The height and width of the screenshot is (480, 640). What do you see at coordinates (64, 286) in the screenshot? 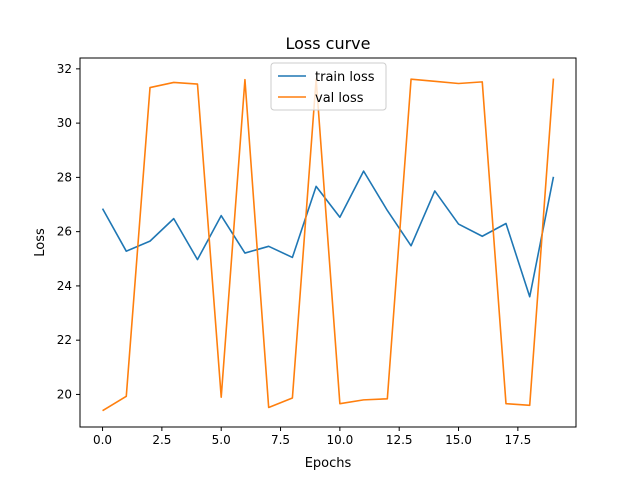
I see `y-tick-label: 24` at bounding box center [64, 286].